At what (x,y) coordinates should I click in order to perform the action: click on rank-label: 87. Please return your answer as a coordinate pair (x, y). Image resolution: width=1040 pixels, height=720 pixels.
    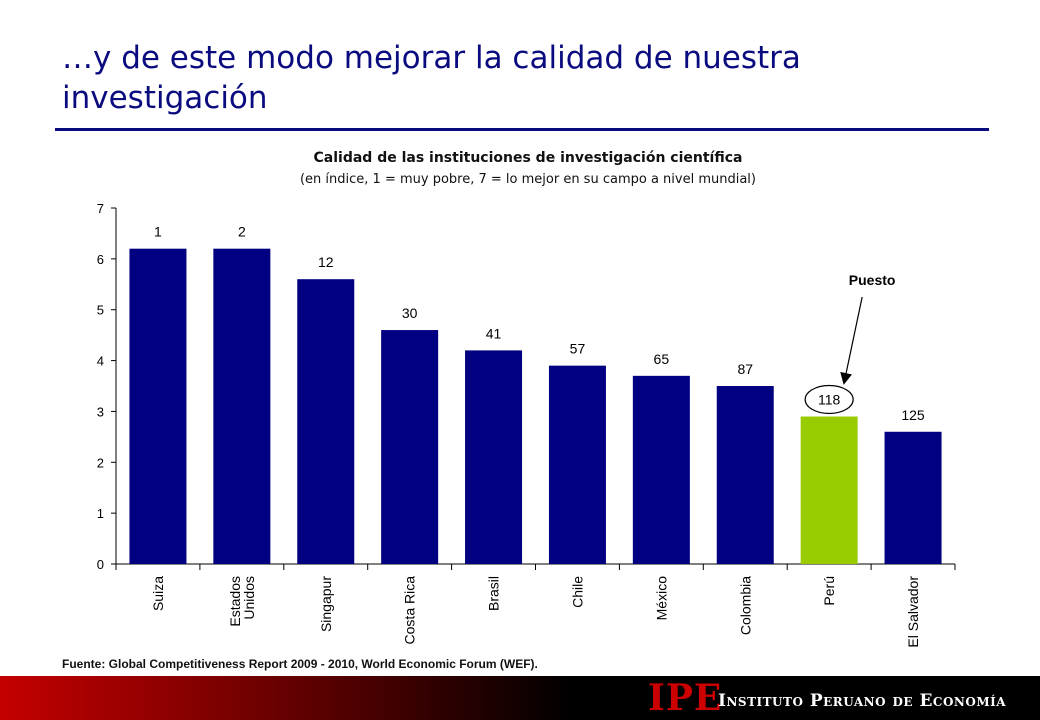
    Looking at the image, I should click on (745, 369).